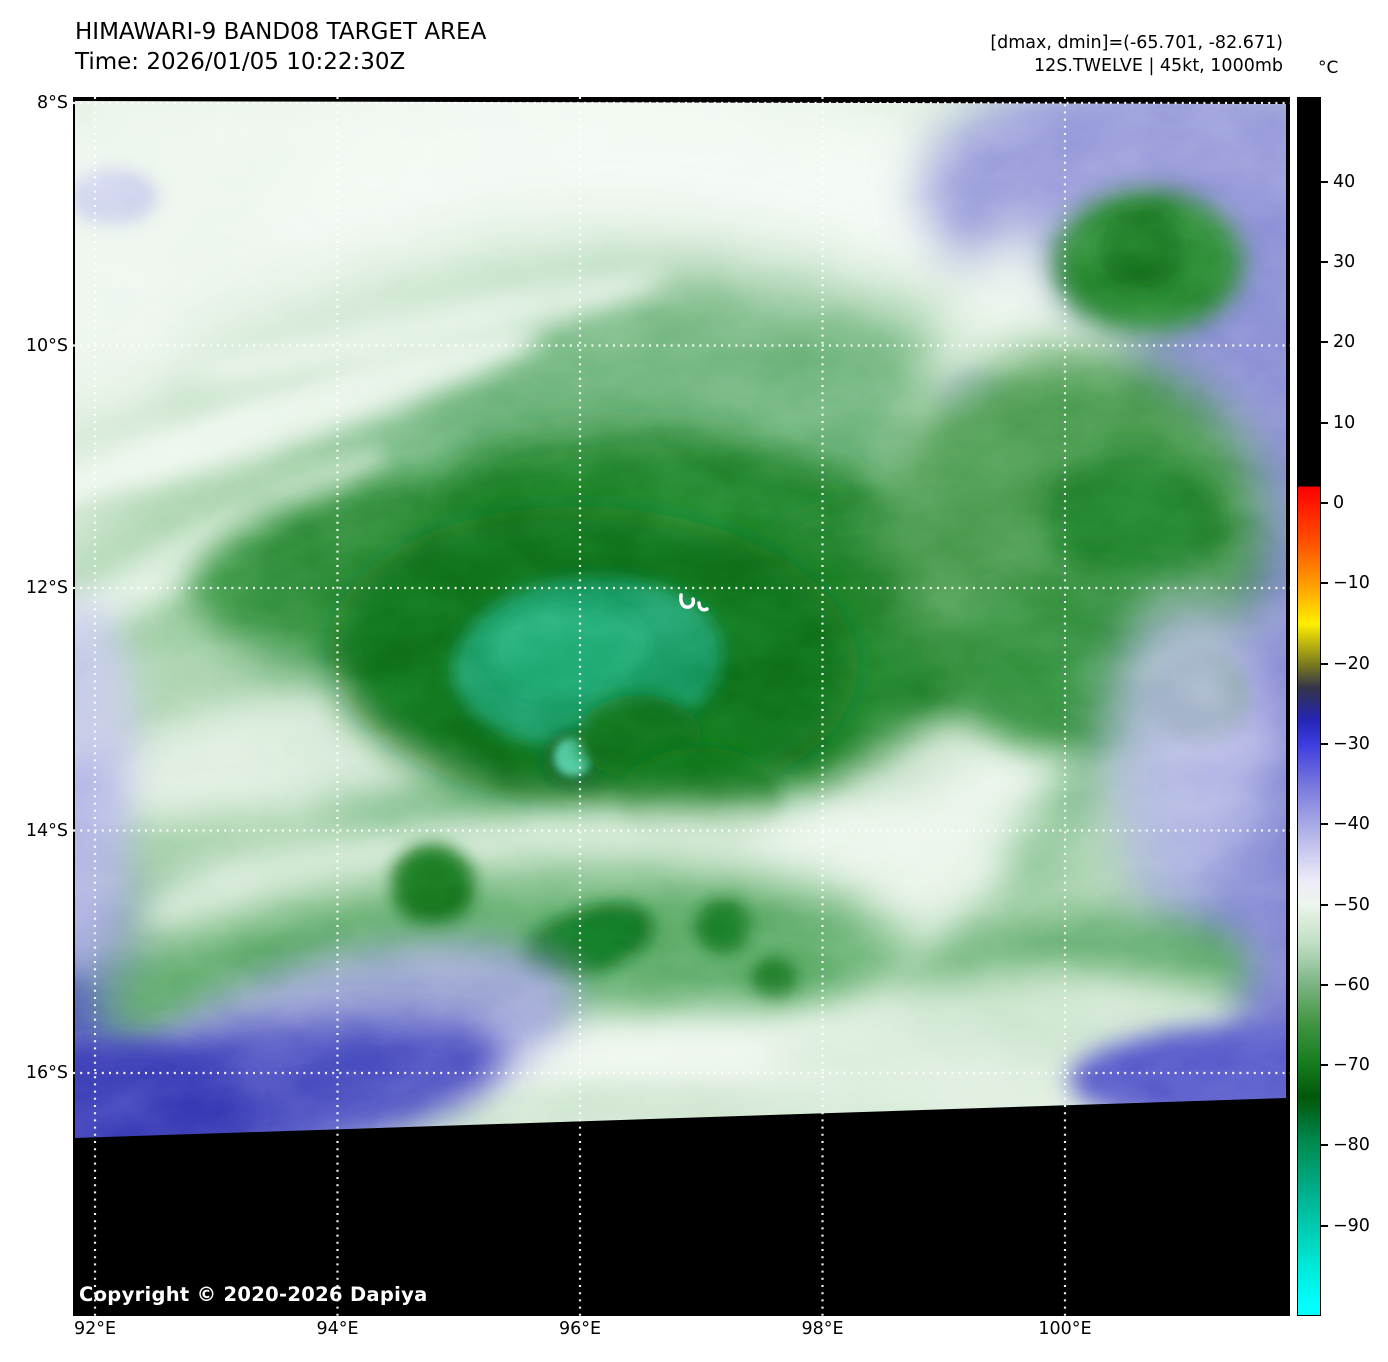  Describe the element at coordinates (46, 588) in the screenshot. I see `lat-tick-label: 12°S` at that location.